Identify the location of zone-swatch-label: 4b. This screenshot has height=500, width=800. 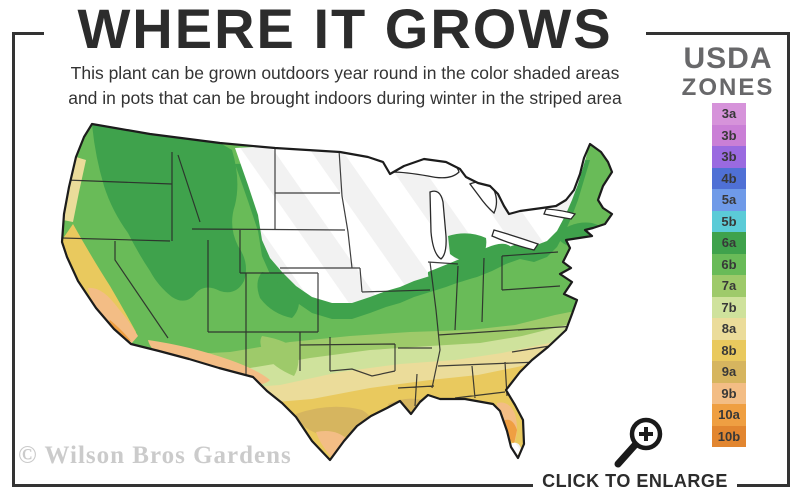
(729, 178).